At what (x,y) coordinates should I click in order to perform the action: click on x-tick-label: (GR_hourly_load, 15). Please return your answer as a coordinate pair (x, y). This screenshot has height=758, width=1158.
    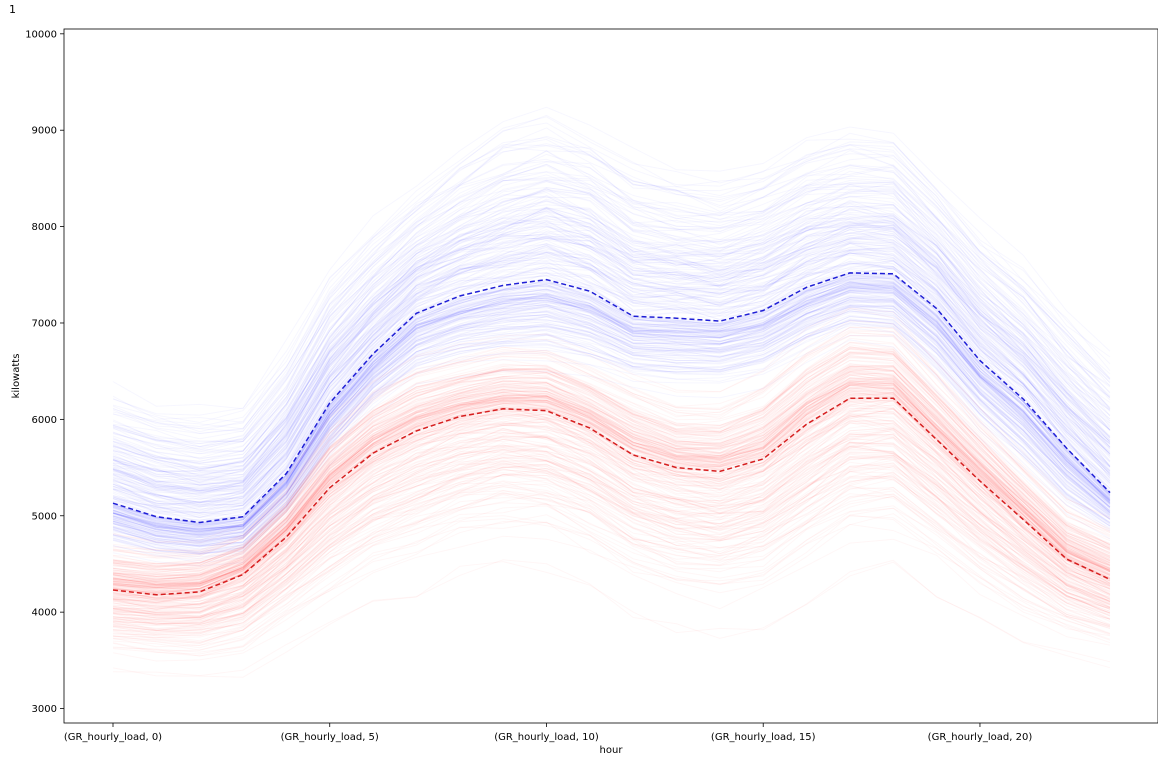
    Looking at the image, I should click on (763, 737).